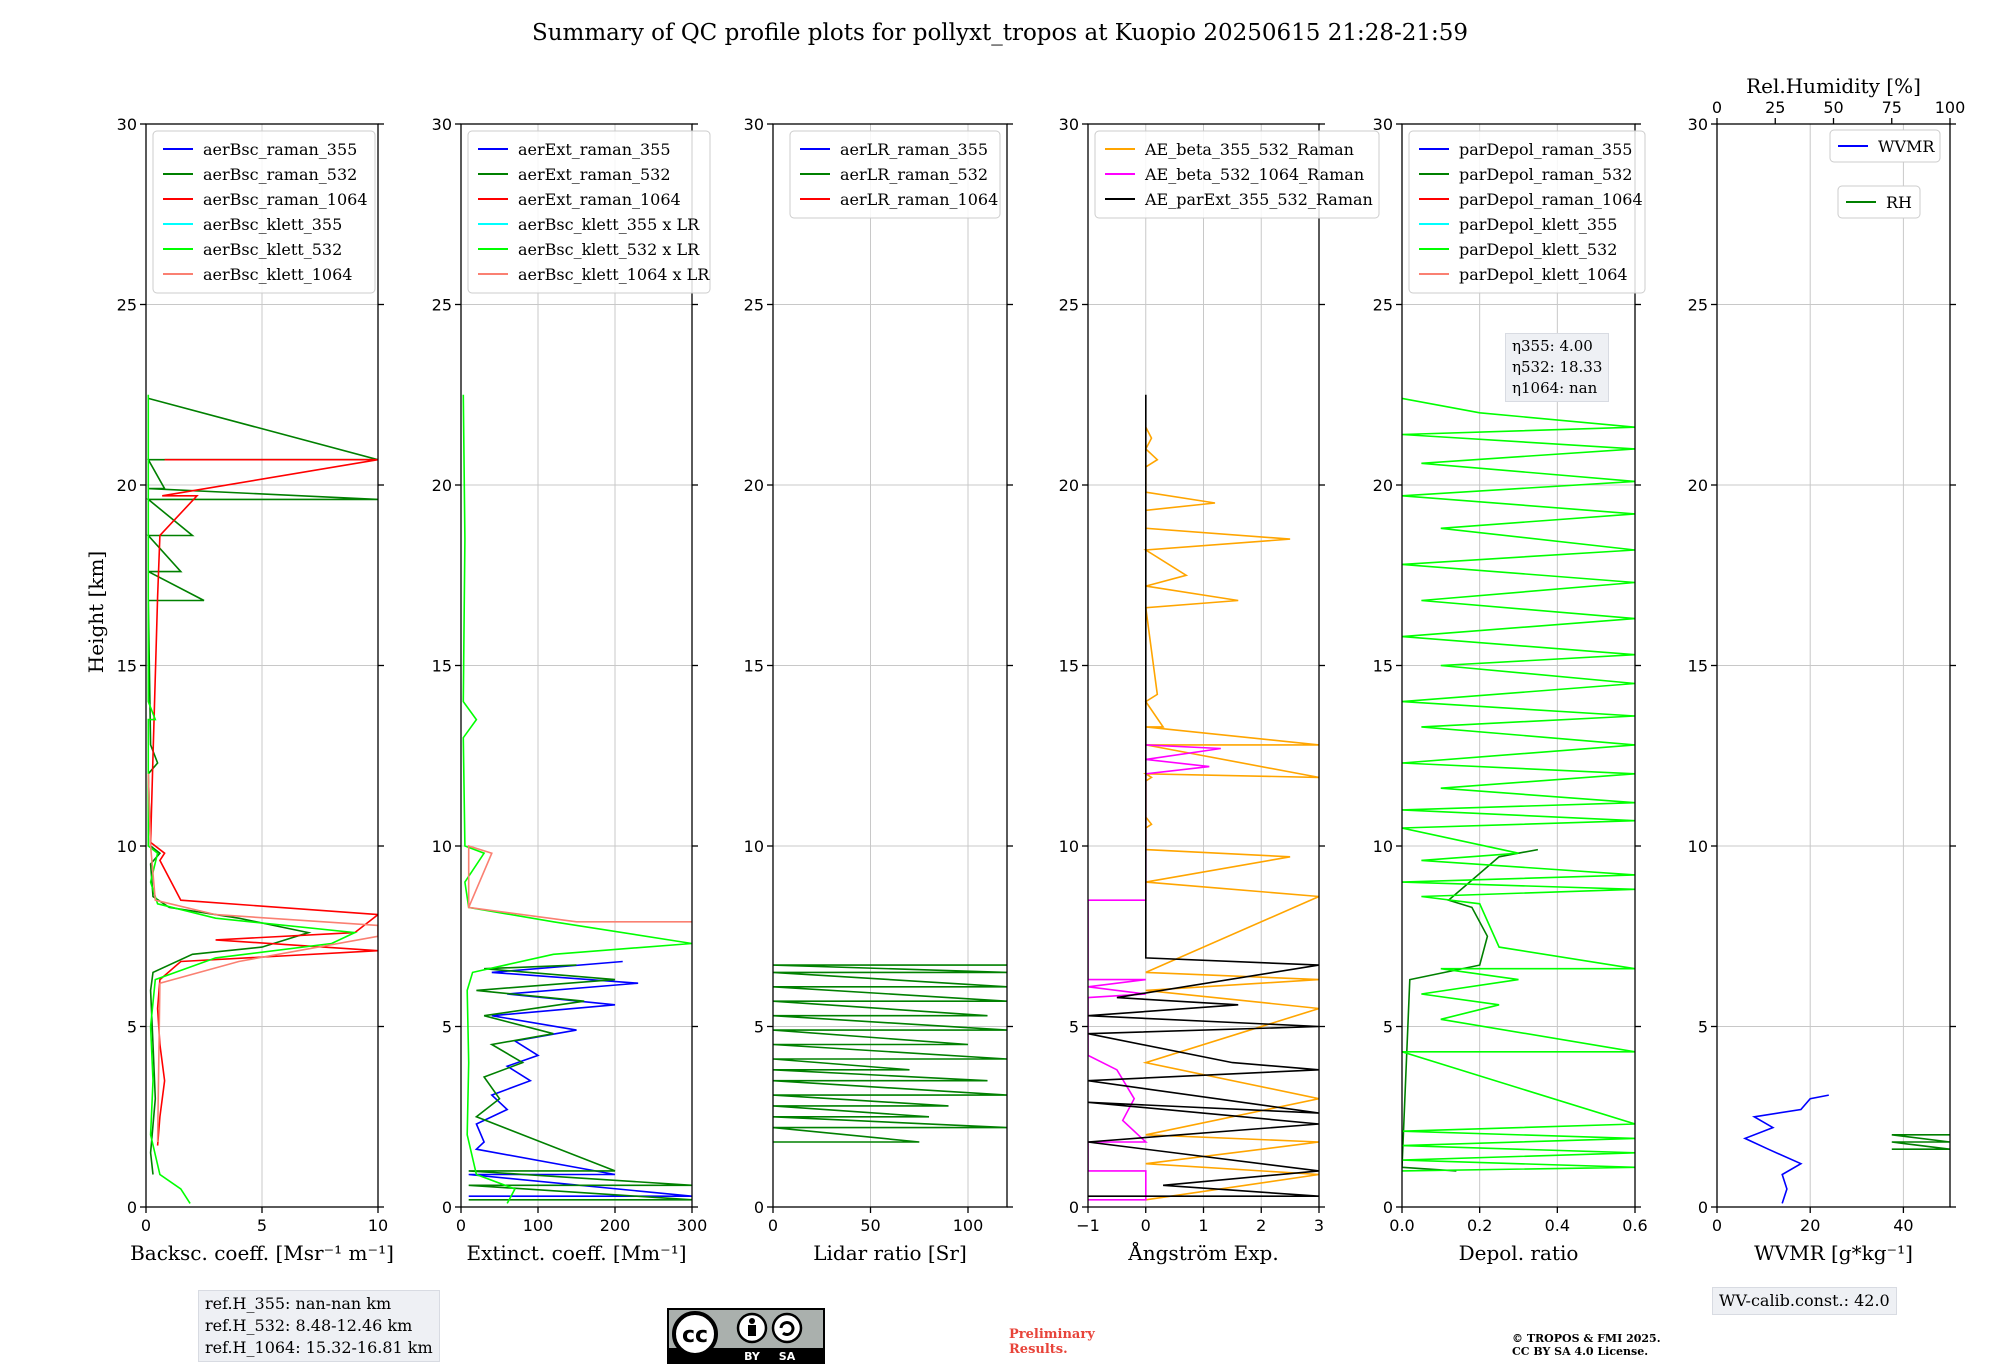 Image resolution: width=2000 pixels, height=1364 pixels. What do you see at coordinates (1833, 107) in the screenshot?
I see `top-x-tick-label: 50` at bounding box center [1833, 107].